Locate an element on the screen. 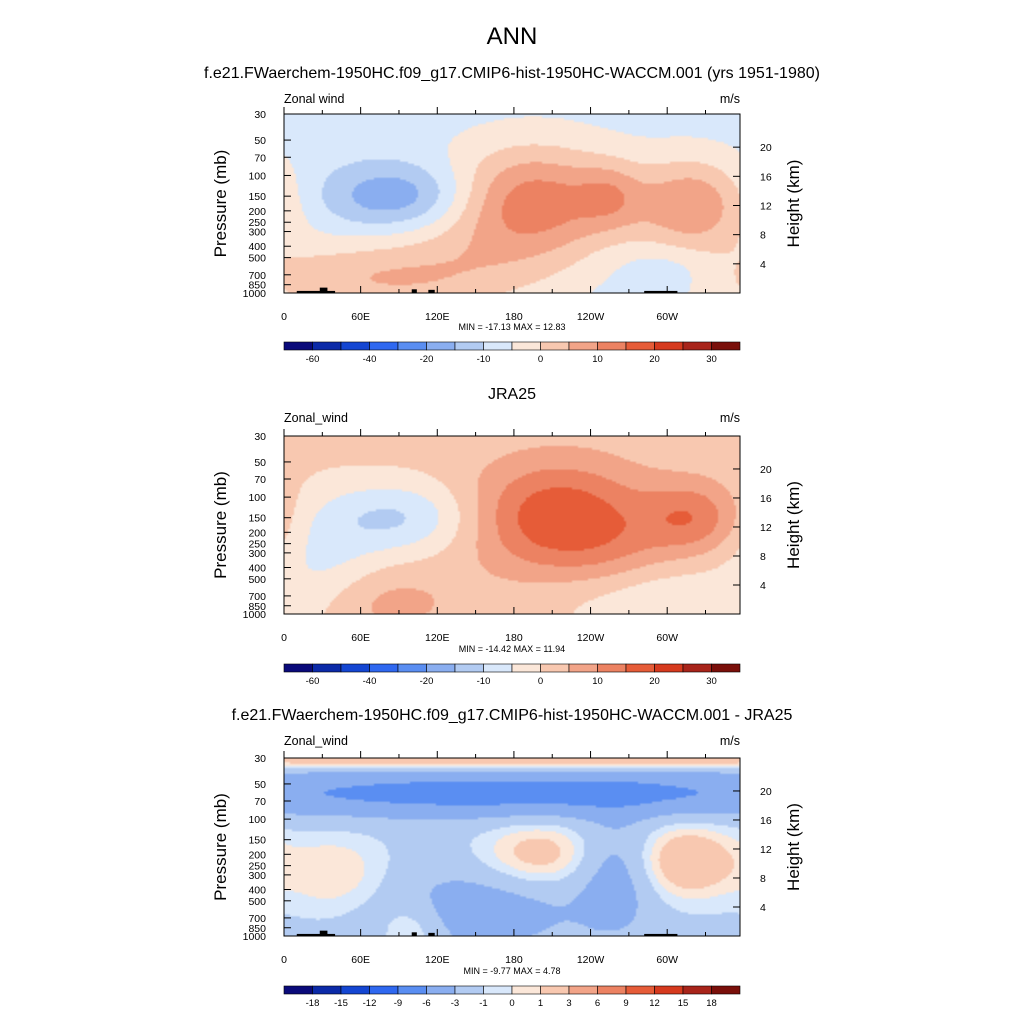 The height and width of the screenshot is (1024, 1024). min-max-label: MIN = -14.42 MAX = 11.94 is located at coordinates (512, 649).